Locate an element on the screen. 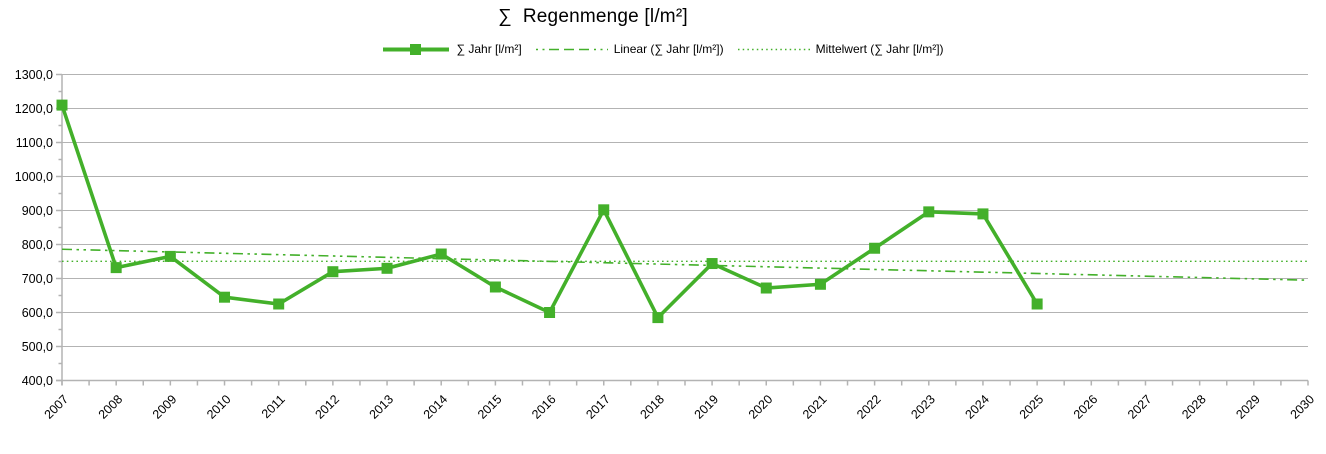  x-tick-label: 2008 is located at coordinates (111, 407).